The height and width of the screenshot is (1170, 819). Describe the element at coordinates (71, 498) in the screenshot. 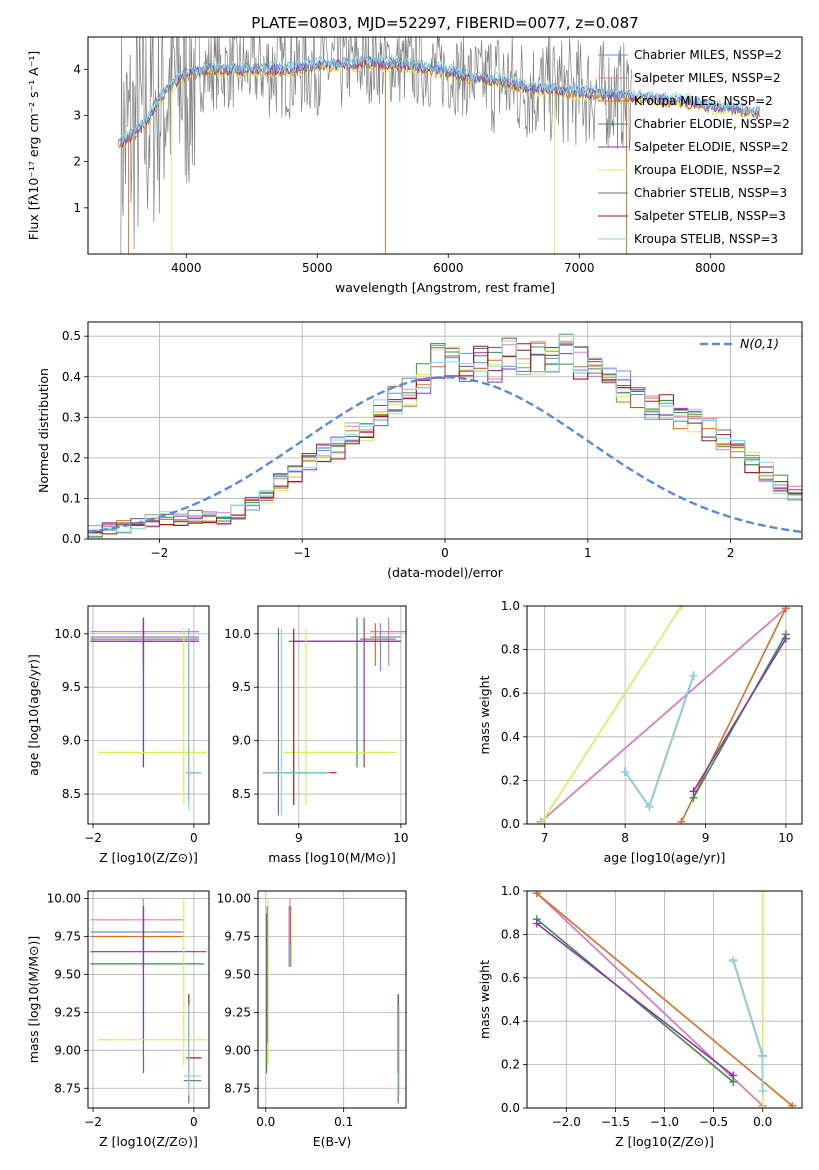

I see `y-tick-label: 0.1` at that location.